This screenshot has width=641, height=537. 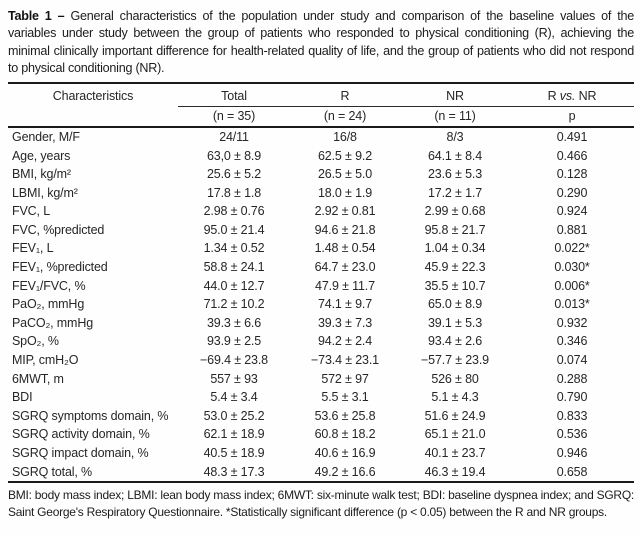 I want to click on nr-value: 5.1 ± 4.3, so click(x=455, y=397).